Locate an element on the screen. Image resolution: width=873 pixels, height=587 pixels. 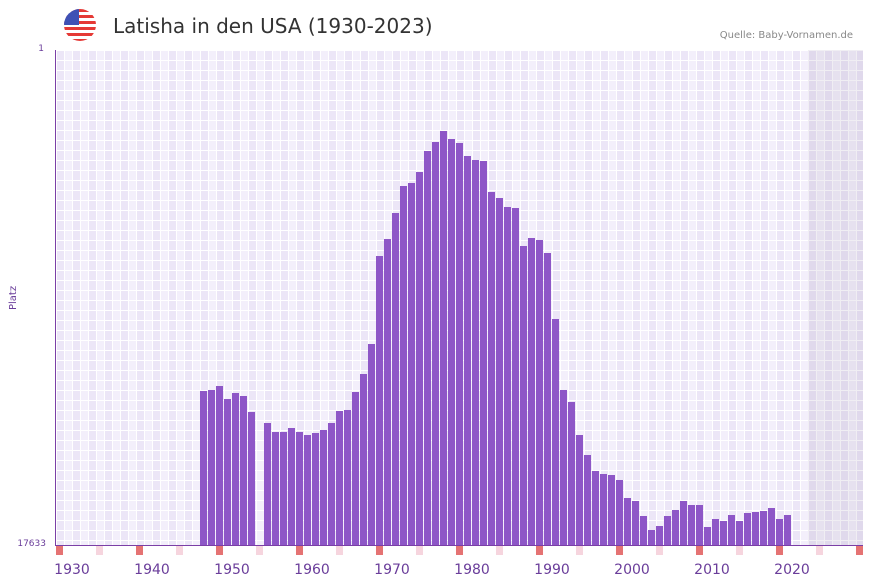
bar-1997 is located at coordinates (611, 510).